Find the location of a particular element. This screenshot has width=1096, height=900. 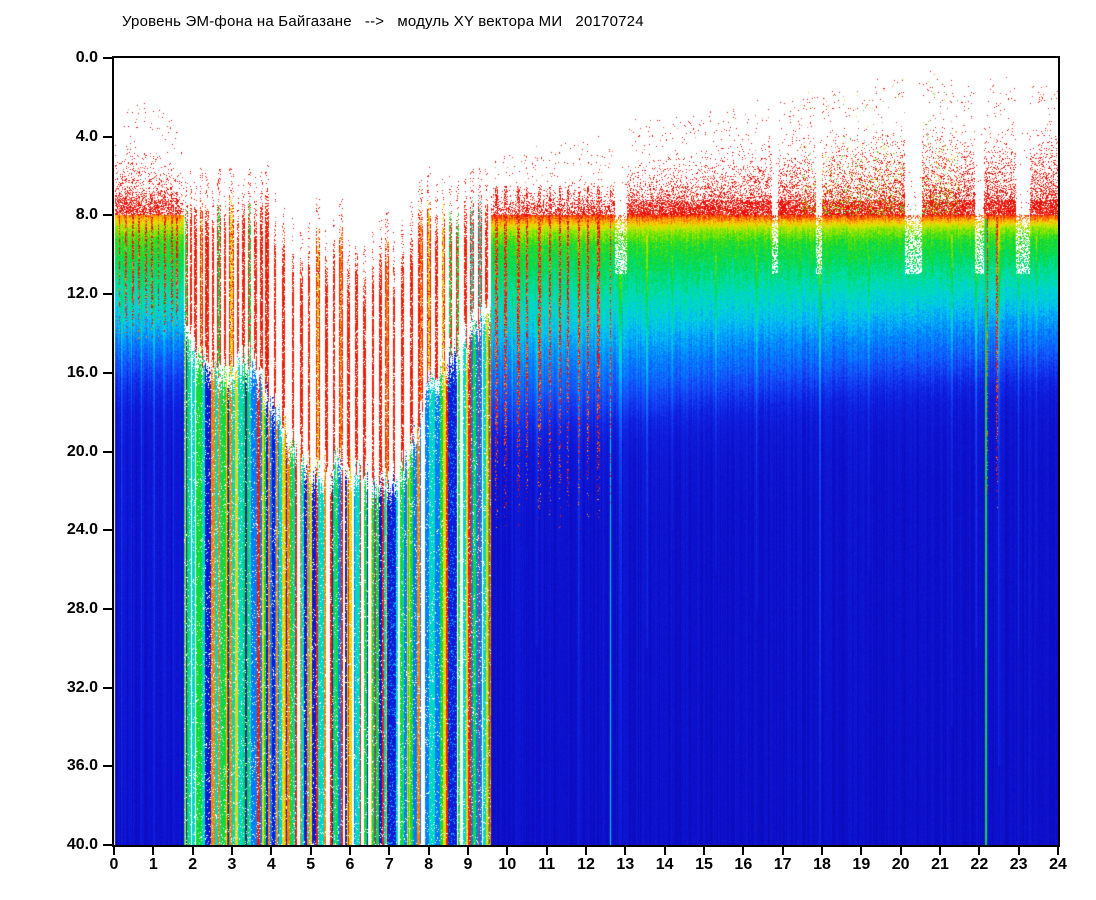

x-tick-label: 21 is located at coordinates (940, 864).